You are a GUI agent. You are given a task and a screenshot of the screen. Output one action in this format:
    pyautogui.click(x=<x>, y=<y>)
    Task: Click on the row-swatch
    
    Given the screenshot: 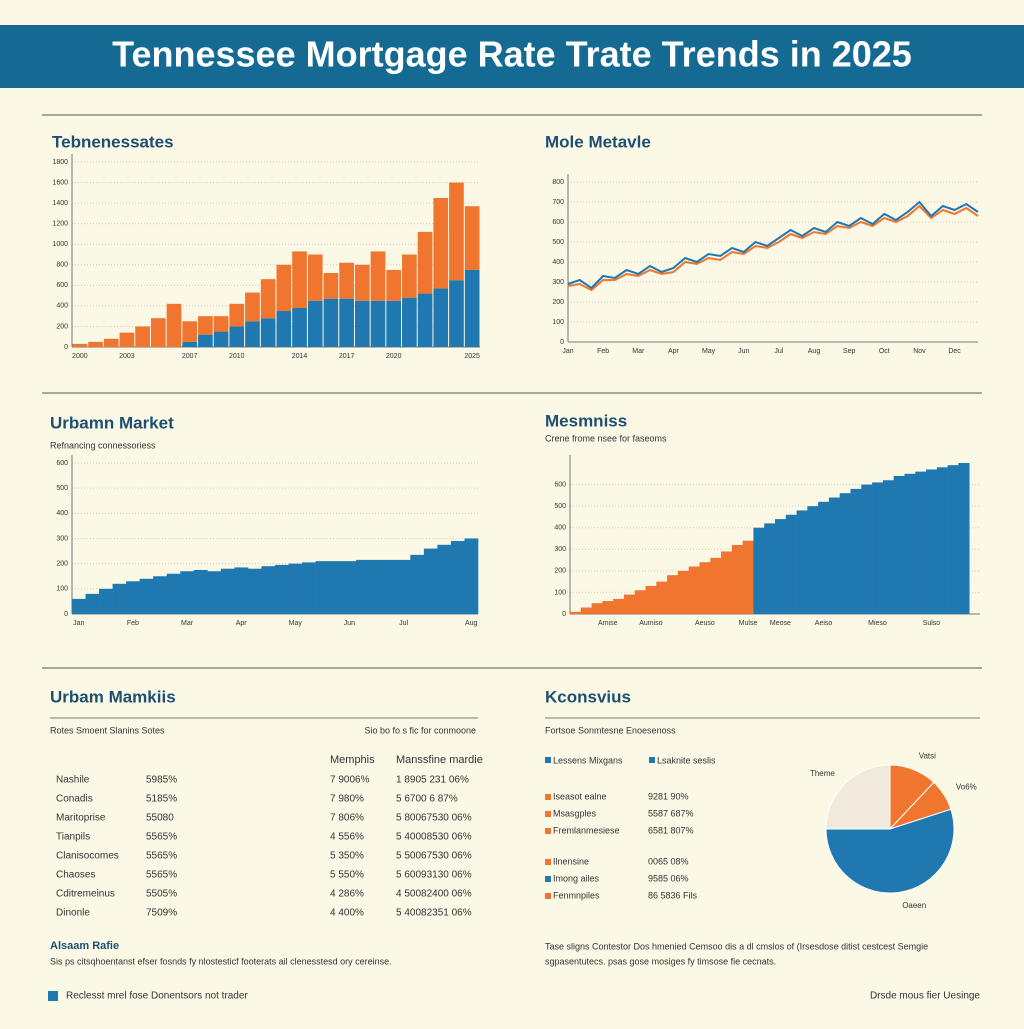 What is the action you would take?
    pyautogui.click(x=548, y=797)
    